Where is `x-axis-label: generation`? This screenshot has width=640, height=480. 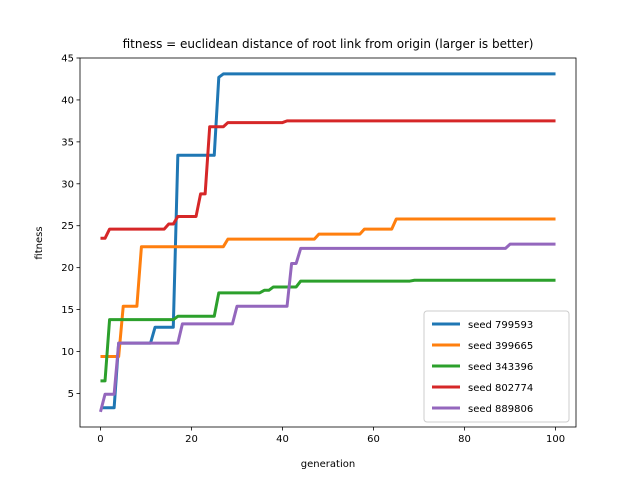
x-axis-label: generation is located at coordinates (328, 464).